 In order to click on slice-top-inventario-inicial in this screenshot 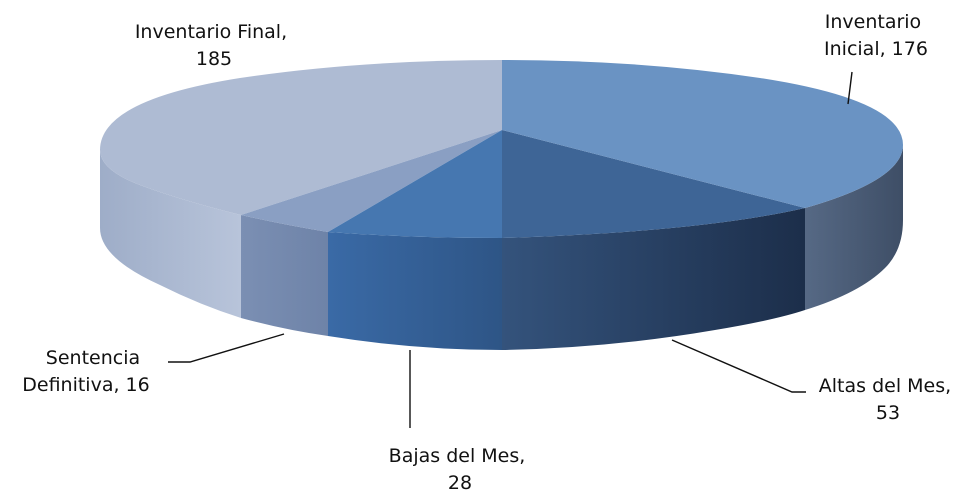, I will do `click(702, 134)`.